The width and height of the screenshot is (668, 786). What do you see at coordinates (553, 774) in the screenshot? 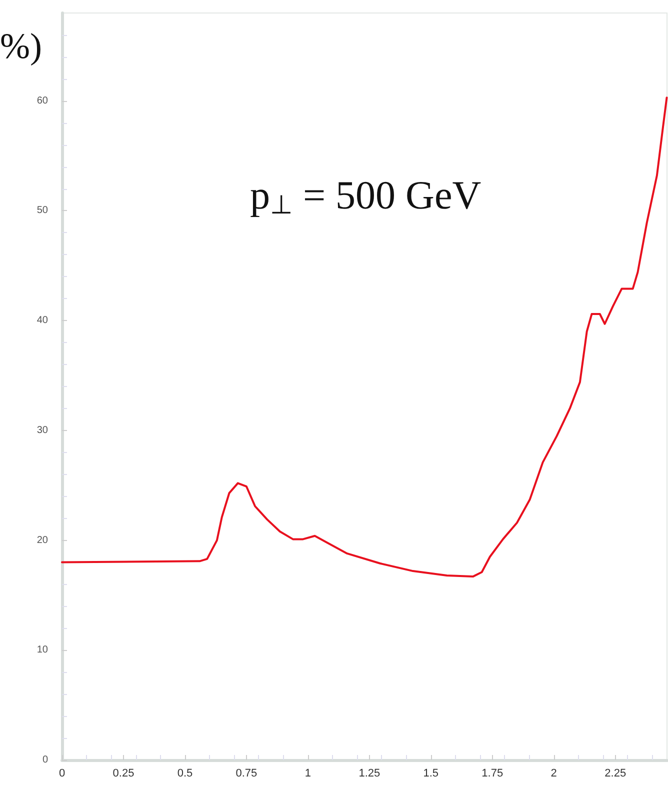
I see `x-tick-label: 2` at bounding box center [553, 774].